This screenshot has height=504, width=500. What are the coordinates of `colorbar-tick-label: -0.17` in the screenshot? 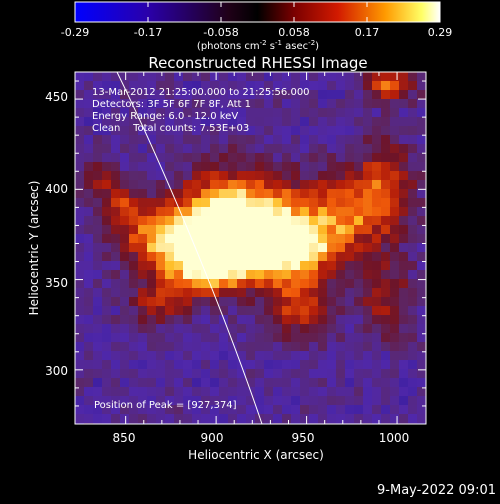 It's located at (148, 32).